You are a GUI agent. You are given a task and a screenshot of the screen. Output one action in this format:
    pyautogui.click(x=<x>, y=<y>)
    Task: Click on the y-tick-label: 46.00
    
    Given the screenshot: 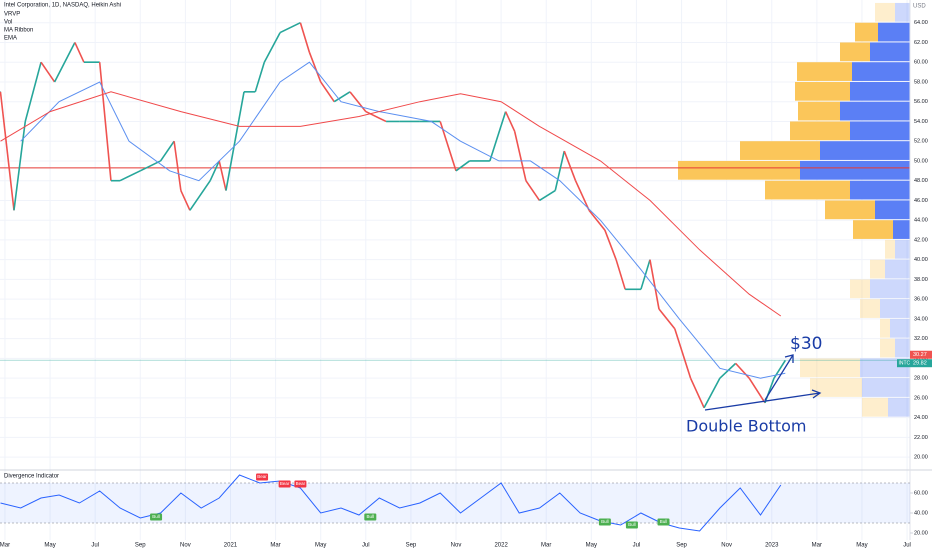 What is the action you would take?
    pyautogui.click(x=921, y=201)
    